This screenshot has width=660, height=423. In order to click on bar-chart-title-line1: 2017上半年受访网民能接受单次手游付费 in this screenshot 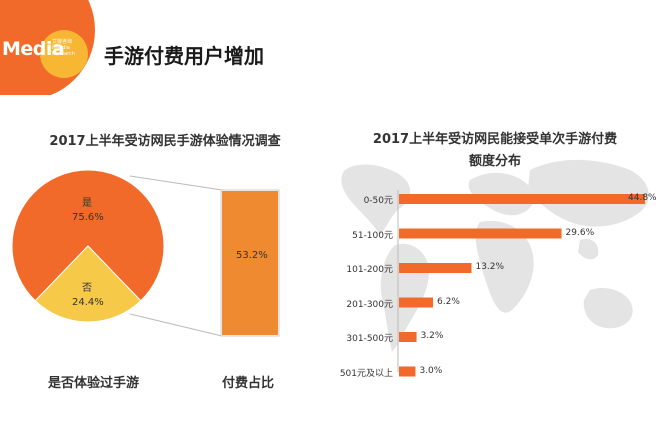, I will do `click(495, 139)`.